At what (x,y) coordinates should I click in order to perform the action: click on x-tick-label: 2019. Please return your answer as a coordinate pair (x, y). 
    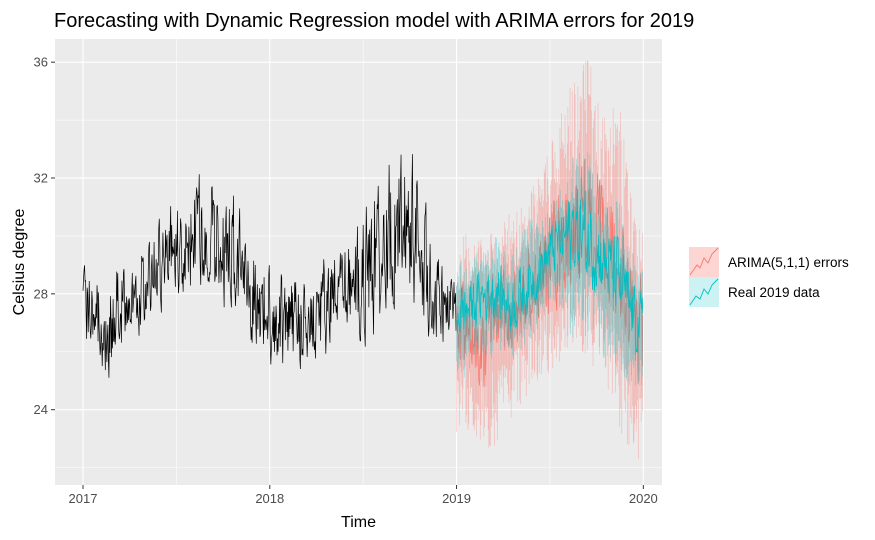
    Looking at the image, I should click on (456, 498).